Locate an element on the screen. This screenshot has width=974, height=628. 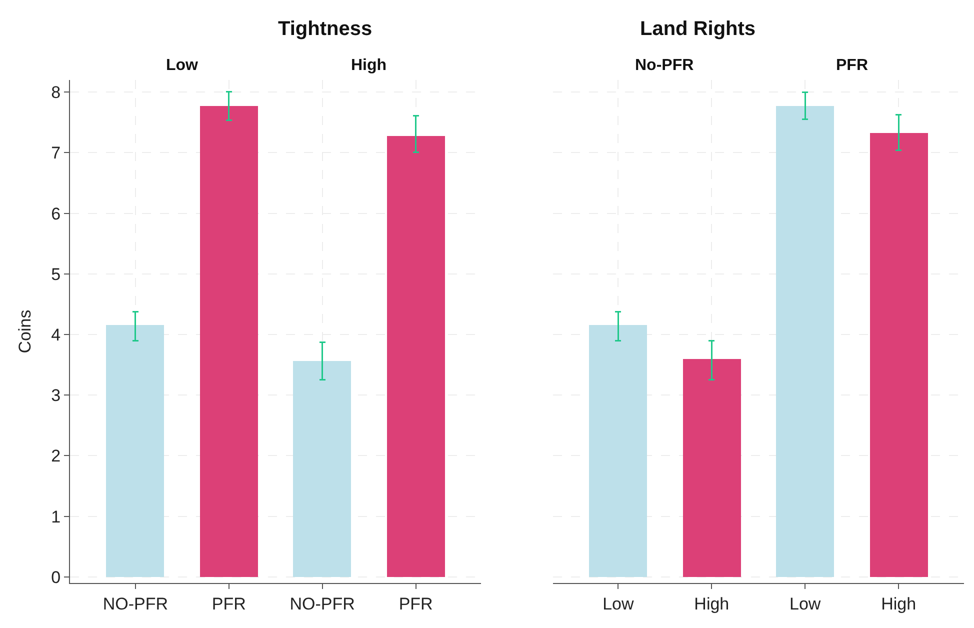
y-tick-label: 2 is located at coordinates (56, 456).